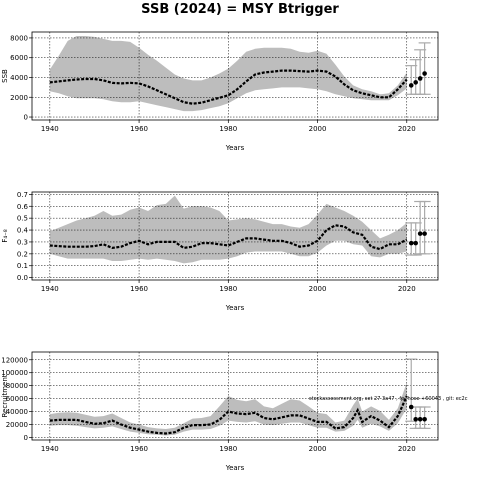  I want to click on recruitment-y-tick-label: 80000, so click(17, 386).